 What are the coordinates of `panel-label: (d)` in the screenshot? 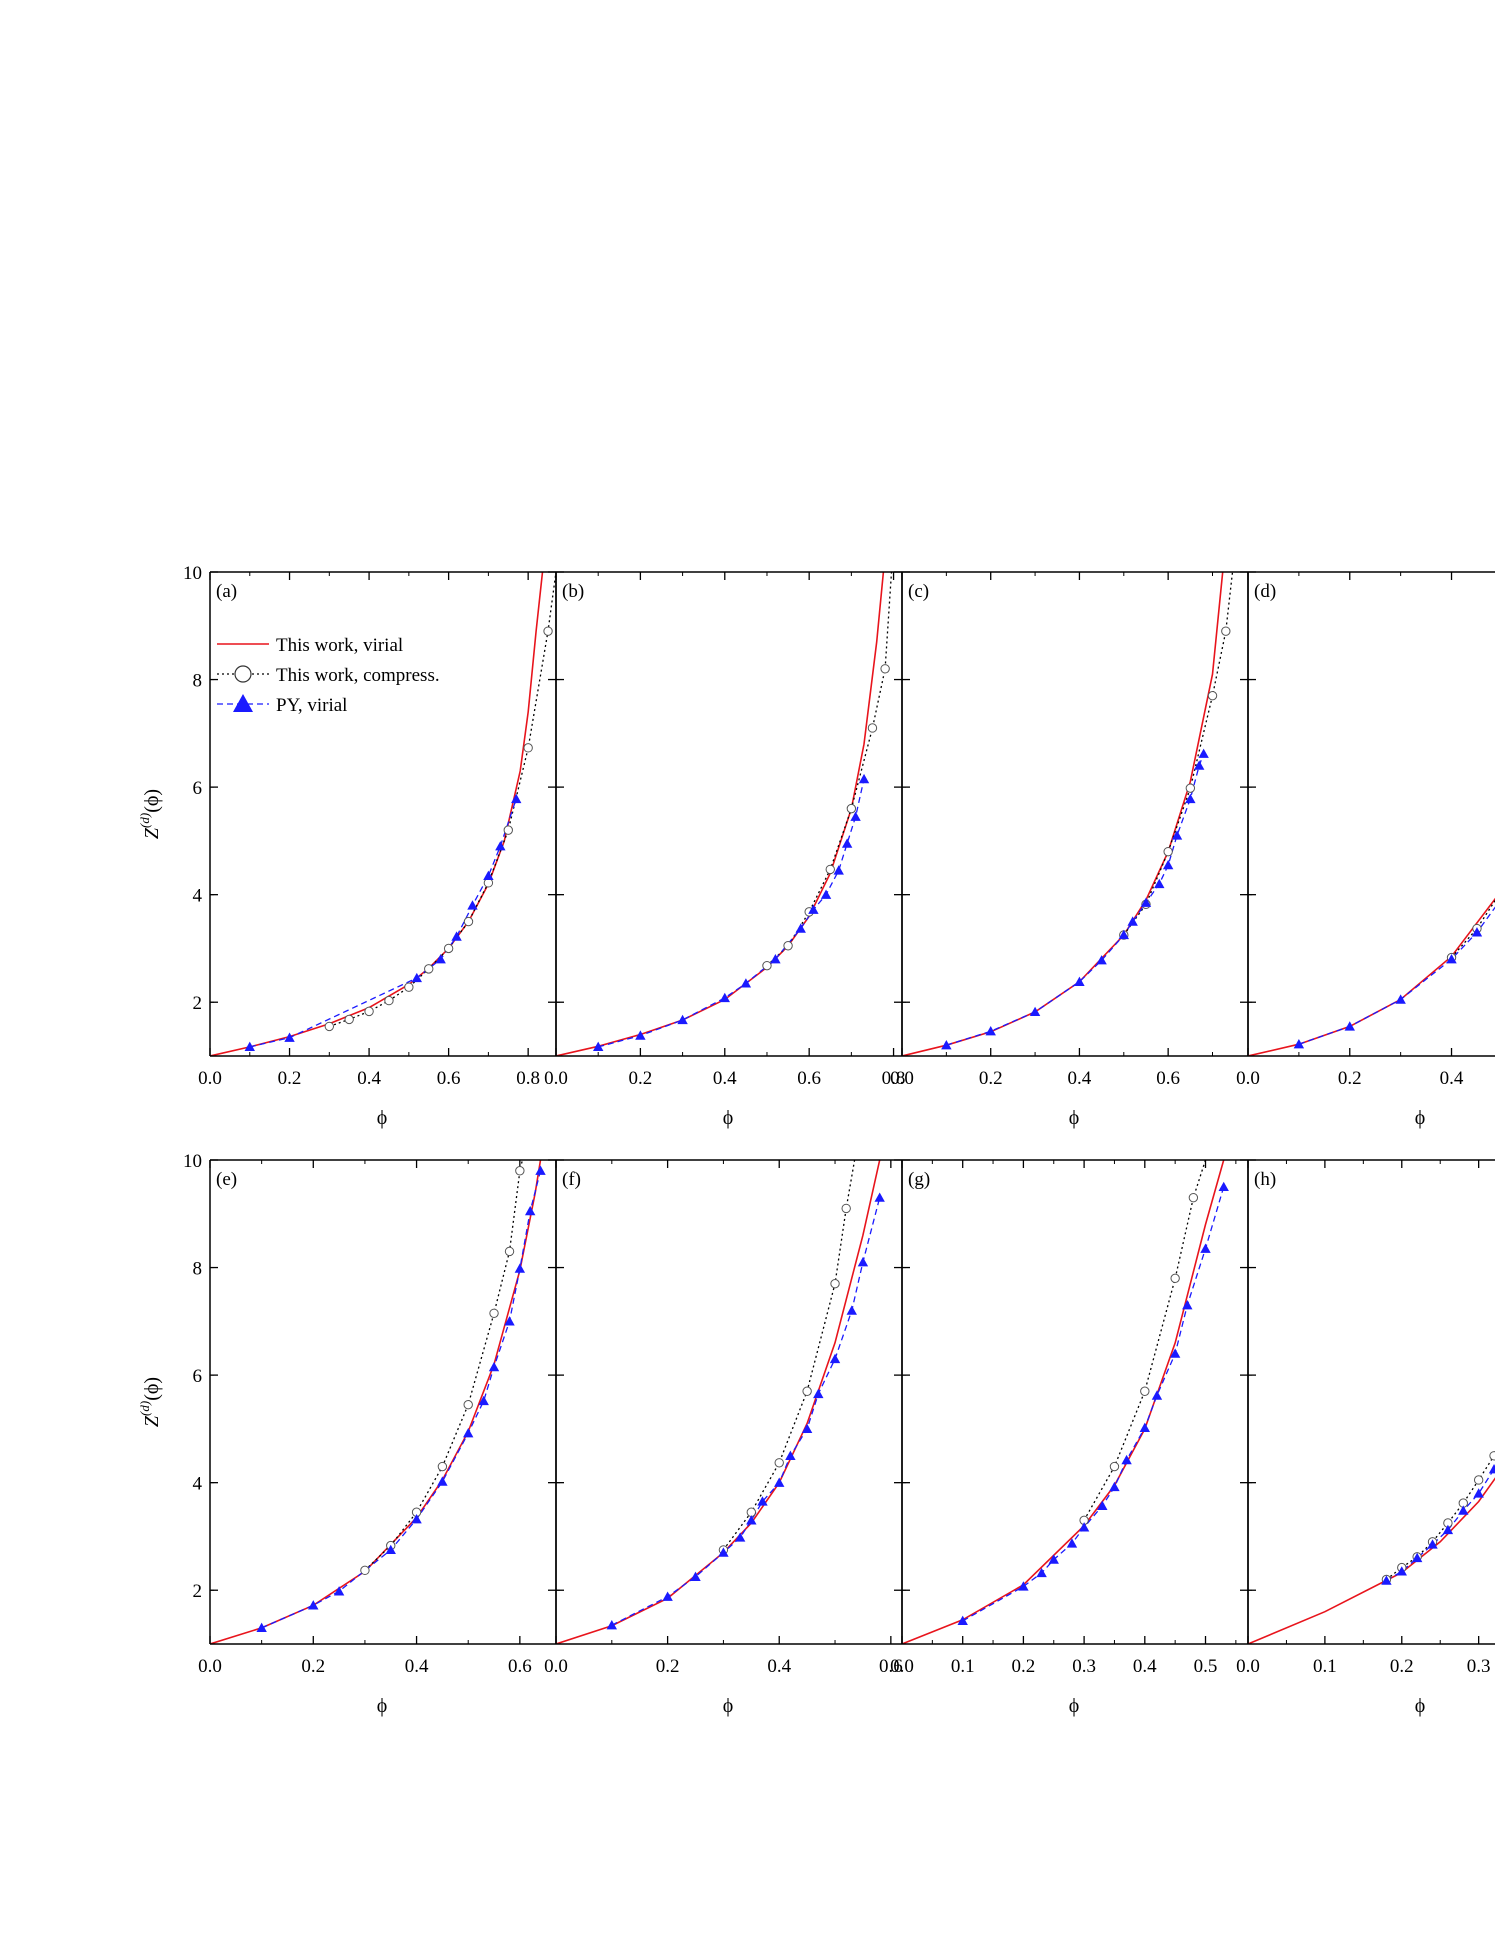 It's located at (1265, 591).